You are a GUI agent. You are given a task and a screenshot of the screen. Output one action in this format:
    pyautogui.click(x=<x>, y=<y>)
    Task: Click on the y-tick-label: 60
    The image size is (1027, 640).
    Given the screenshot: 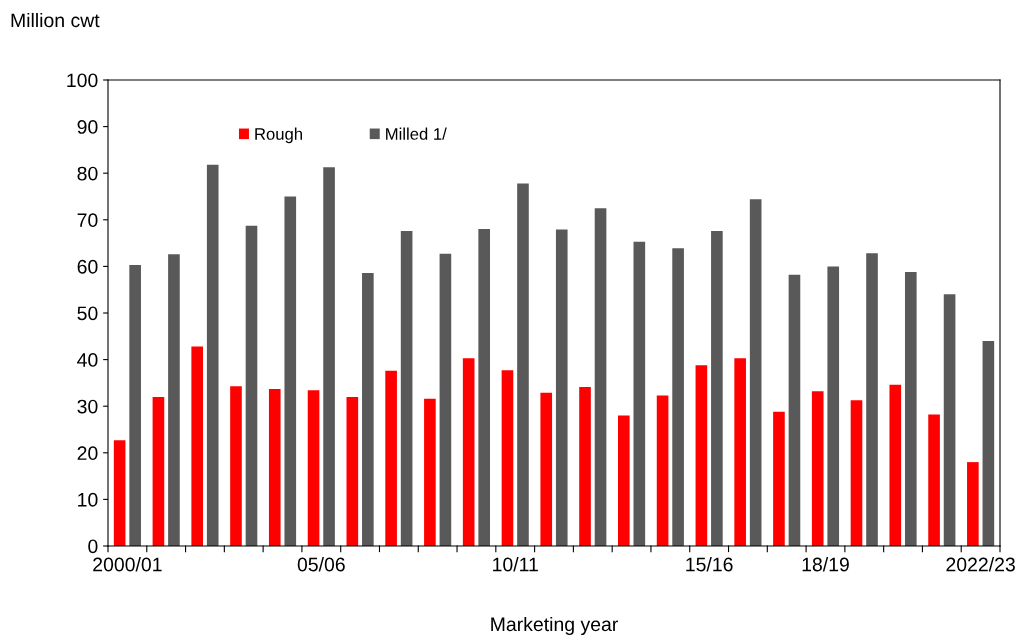 What is the action you would take?
    pyautogui.click(x=87, y=266)
    